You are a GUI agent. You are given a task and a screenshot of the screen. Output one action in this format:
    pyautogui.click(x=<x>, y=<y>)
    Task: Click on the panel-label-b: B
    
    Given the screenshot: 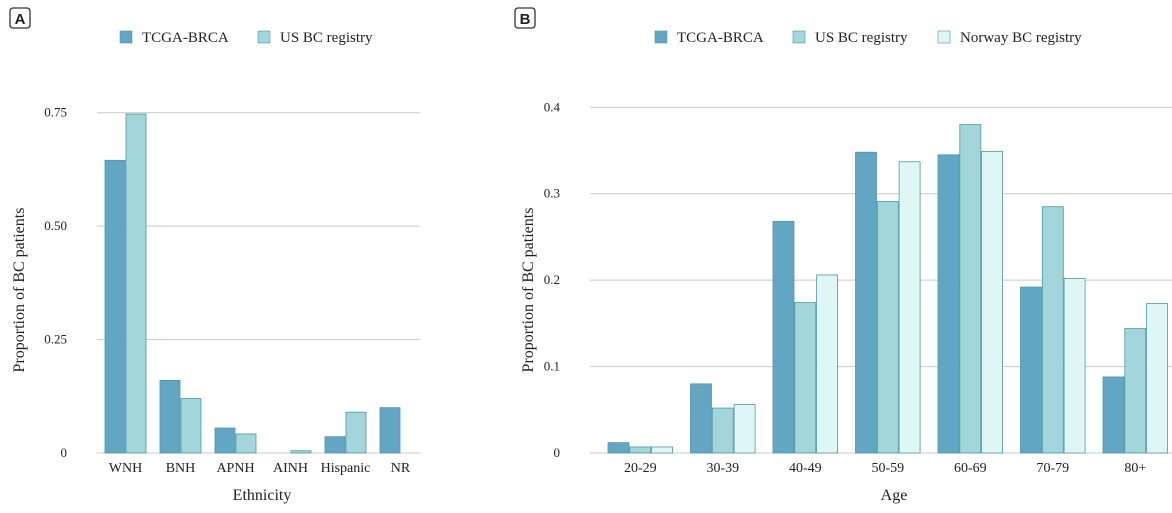 What is the action you would take?
    pyautogui.click(x=525, y=18)
    